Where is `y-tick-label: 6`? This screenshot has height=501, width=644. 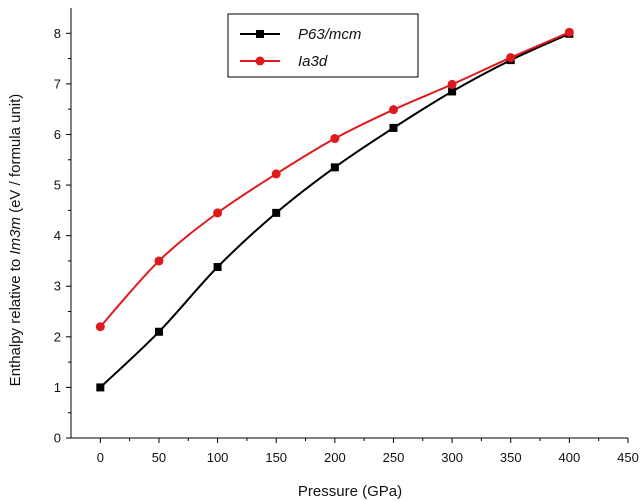 y-tick-label: 6 is located at coordinates (57, 134).